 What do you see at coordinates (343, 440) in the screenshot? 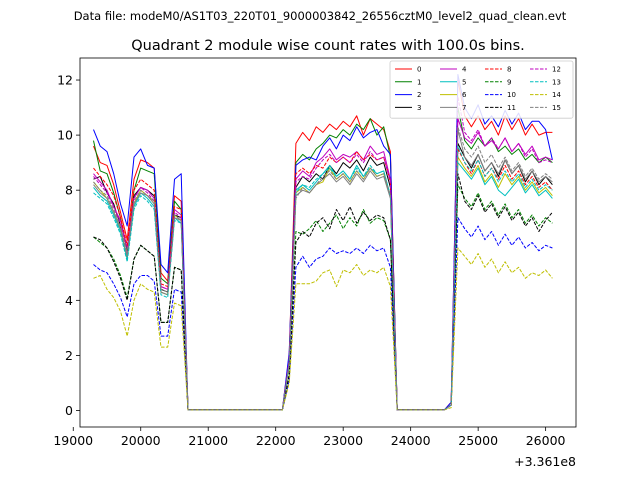
I see `x-tick-label: 23000` at bounding box center [343, 440].